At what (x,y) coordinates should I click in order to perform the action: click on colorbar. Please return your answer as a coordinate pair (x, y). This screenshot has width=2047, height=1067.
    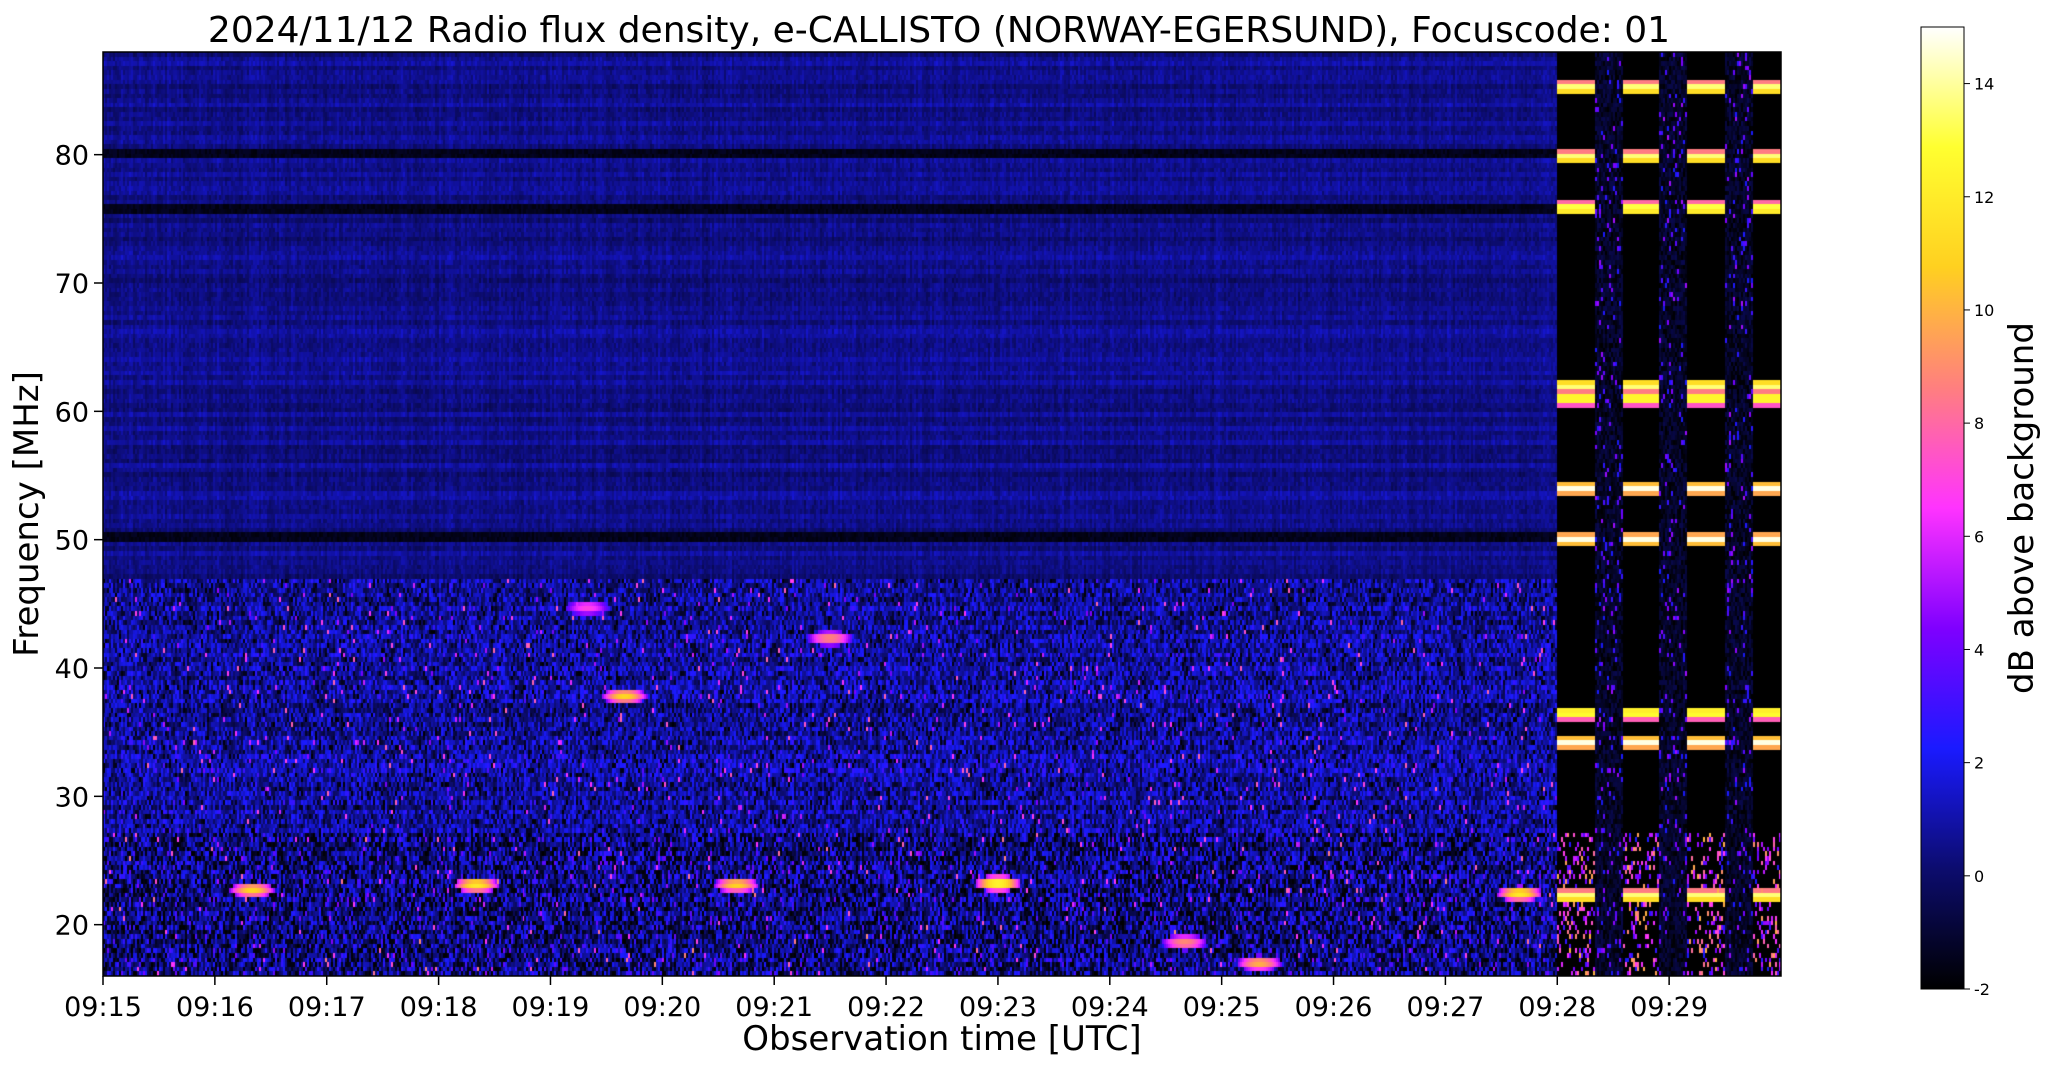
    Looking at the image, I should click on (1942, 508).